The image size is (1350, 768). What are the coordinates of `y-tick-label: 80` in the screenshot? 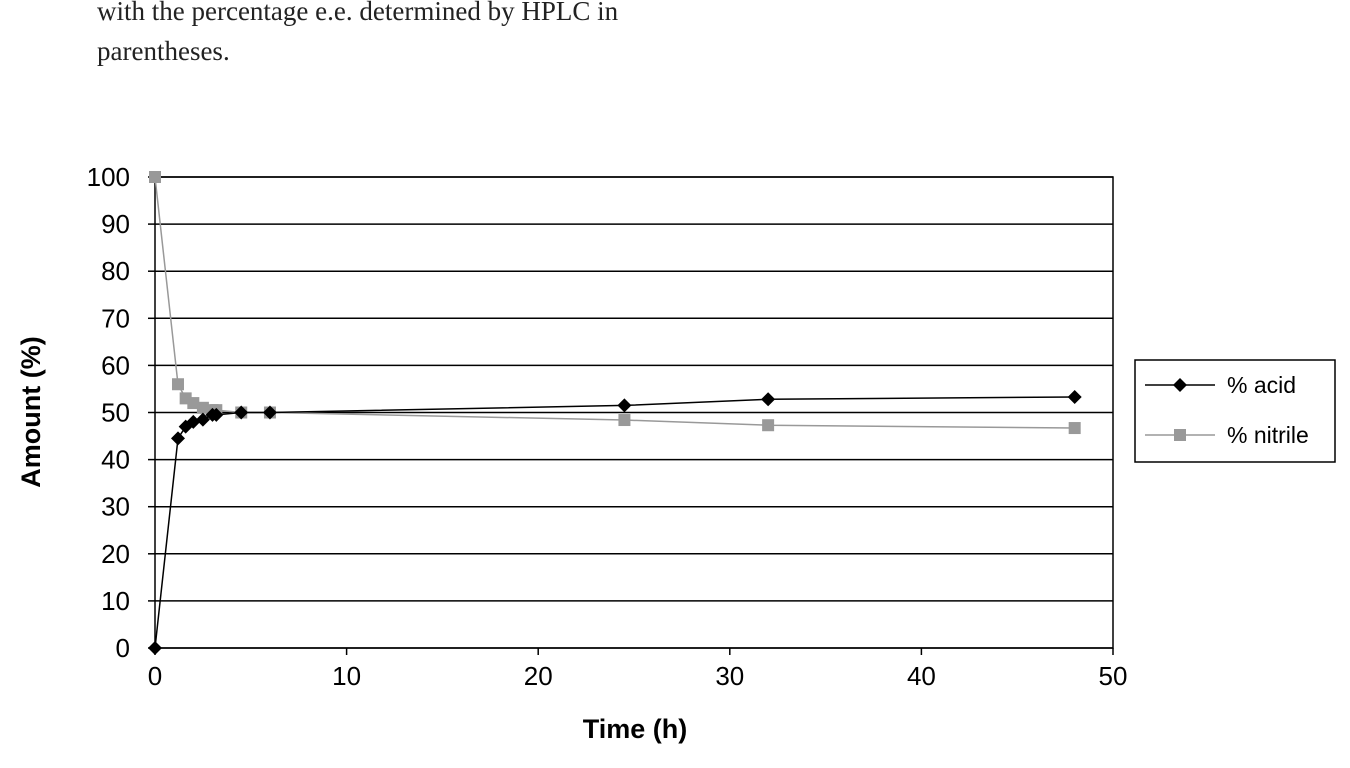 It's located at (115, 271).